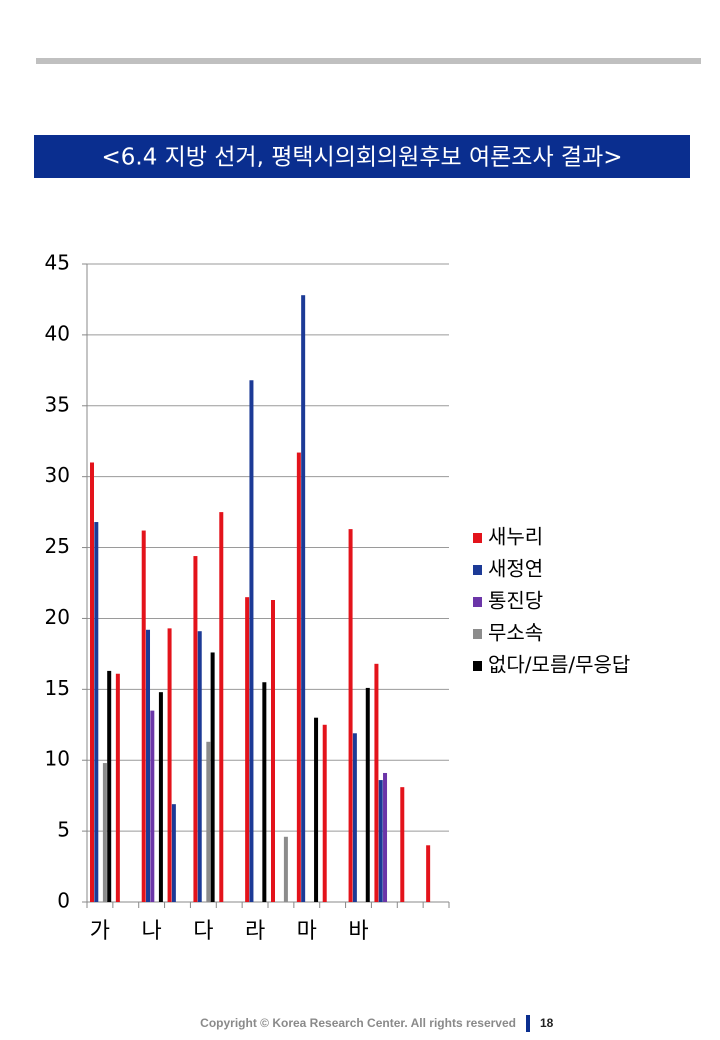 The width and height of the screenshot is (720, 1040). I want to click on legend-label: 새정연, so click(515, 569).